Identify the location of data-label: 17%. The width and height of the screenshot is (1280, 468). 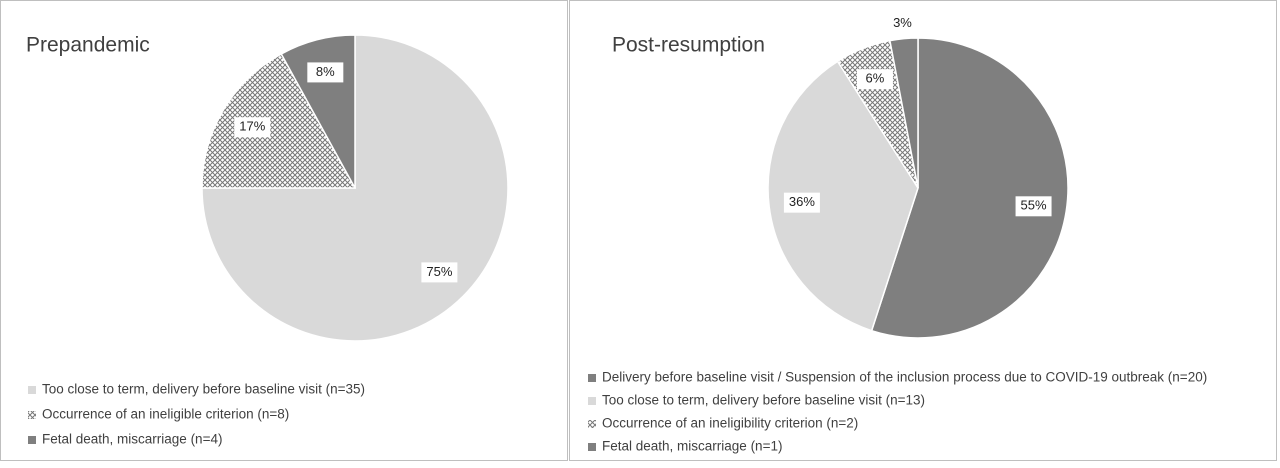
(252, 126).